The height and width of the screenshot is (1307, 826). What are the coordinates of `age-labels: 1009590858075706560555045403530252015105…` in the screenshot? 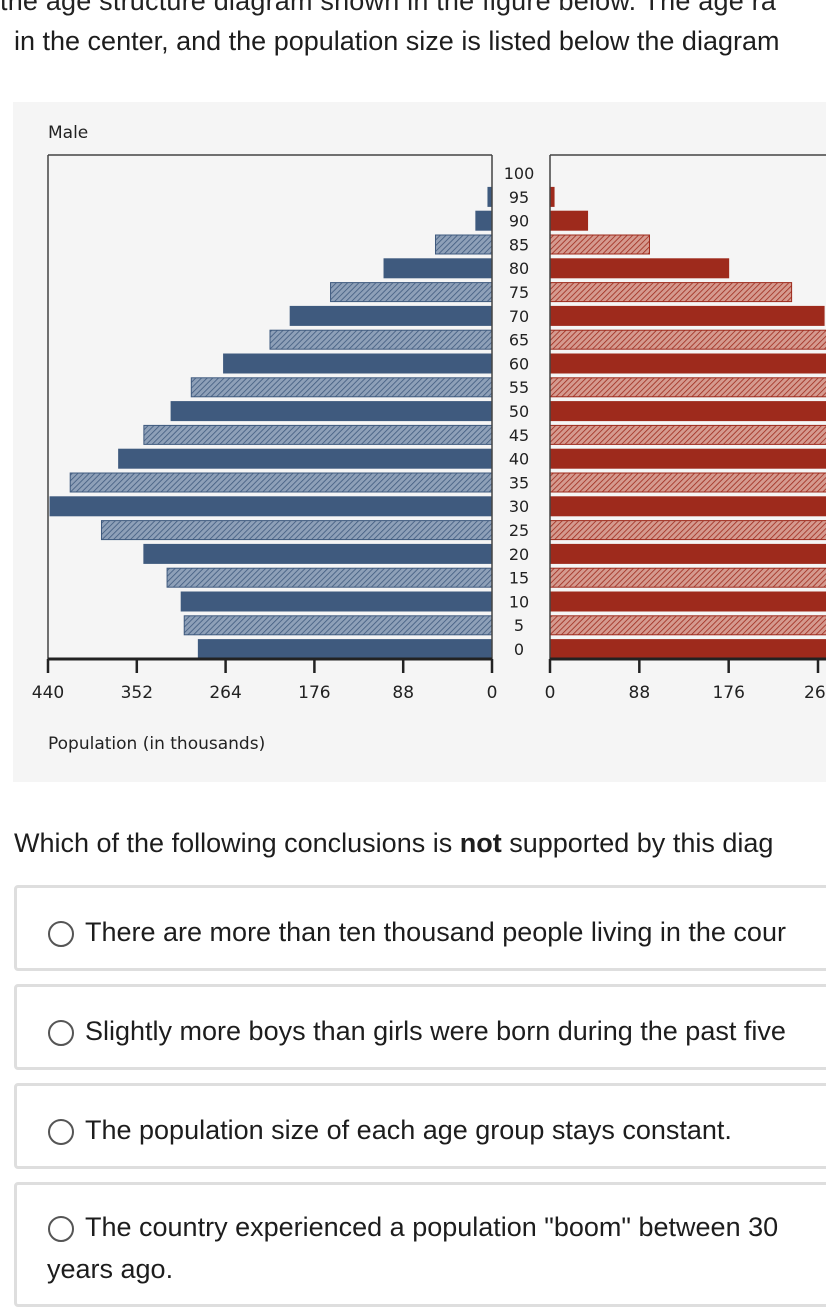 It's located at (519, 411).